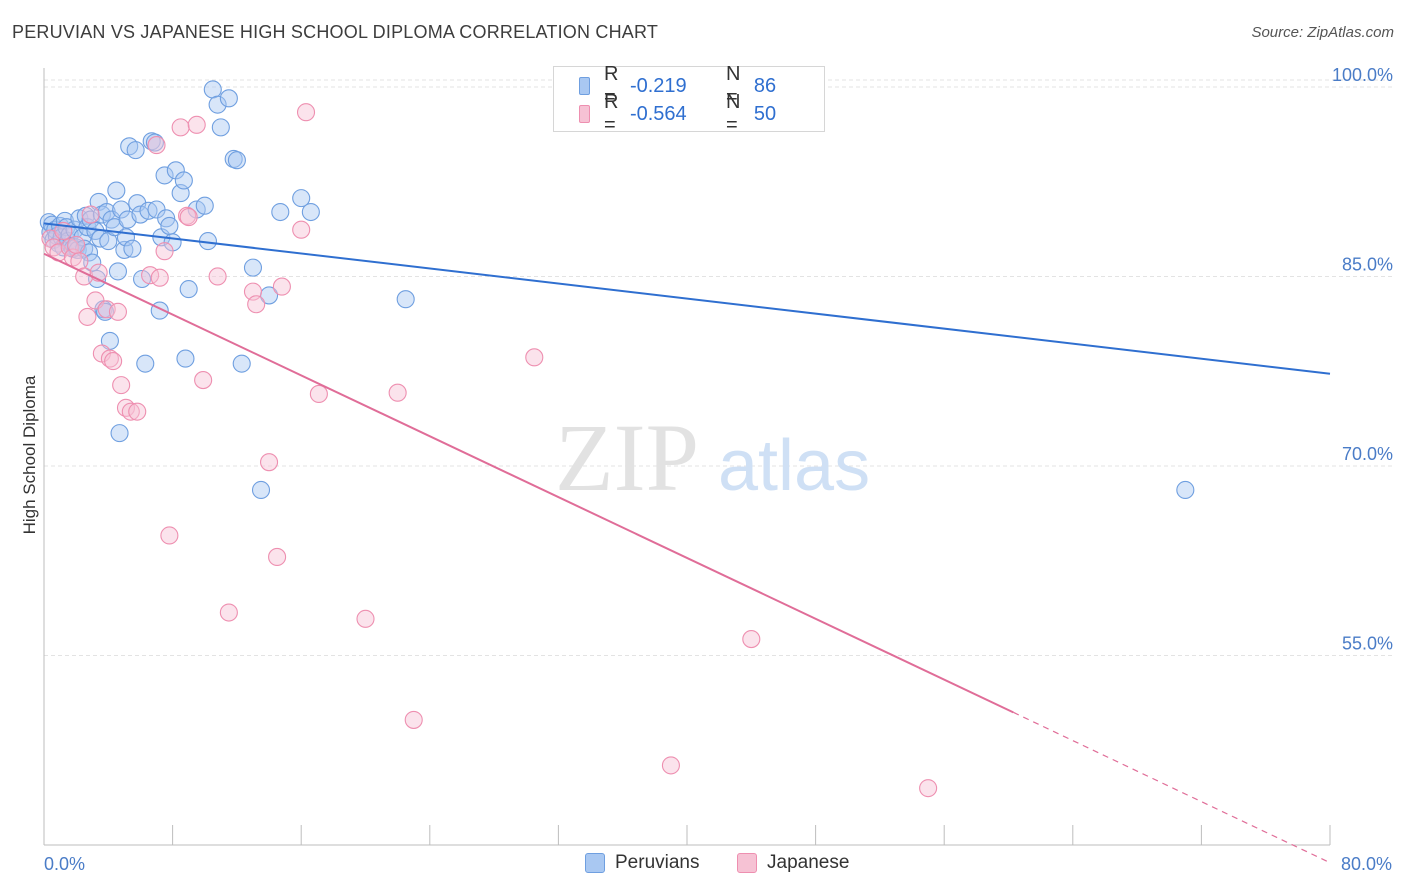 The image size is (1406, 892). What do you see at coordinates (1362, 75) in the screenshot?
I see `y-tick-label: 100.0%` at bounding box center [1362, 75].